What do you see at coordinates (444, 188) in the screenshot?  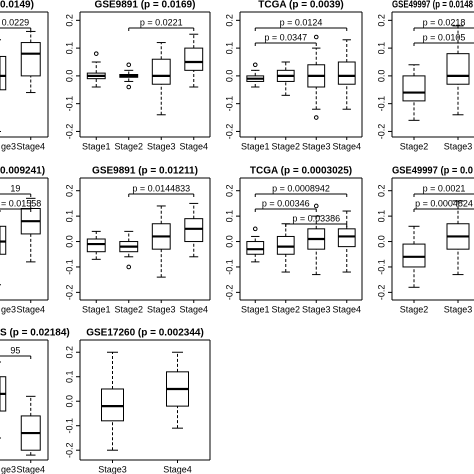 I see `comparison-label: p = 0.0021` at bounding box center [444, 188].